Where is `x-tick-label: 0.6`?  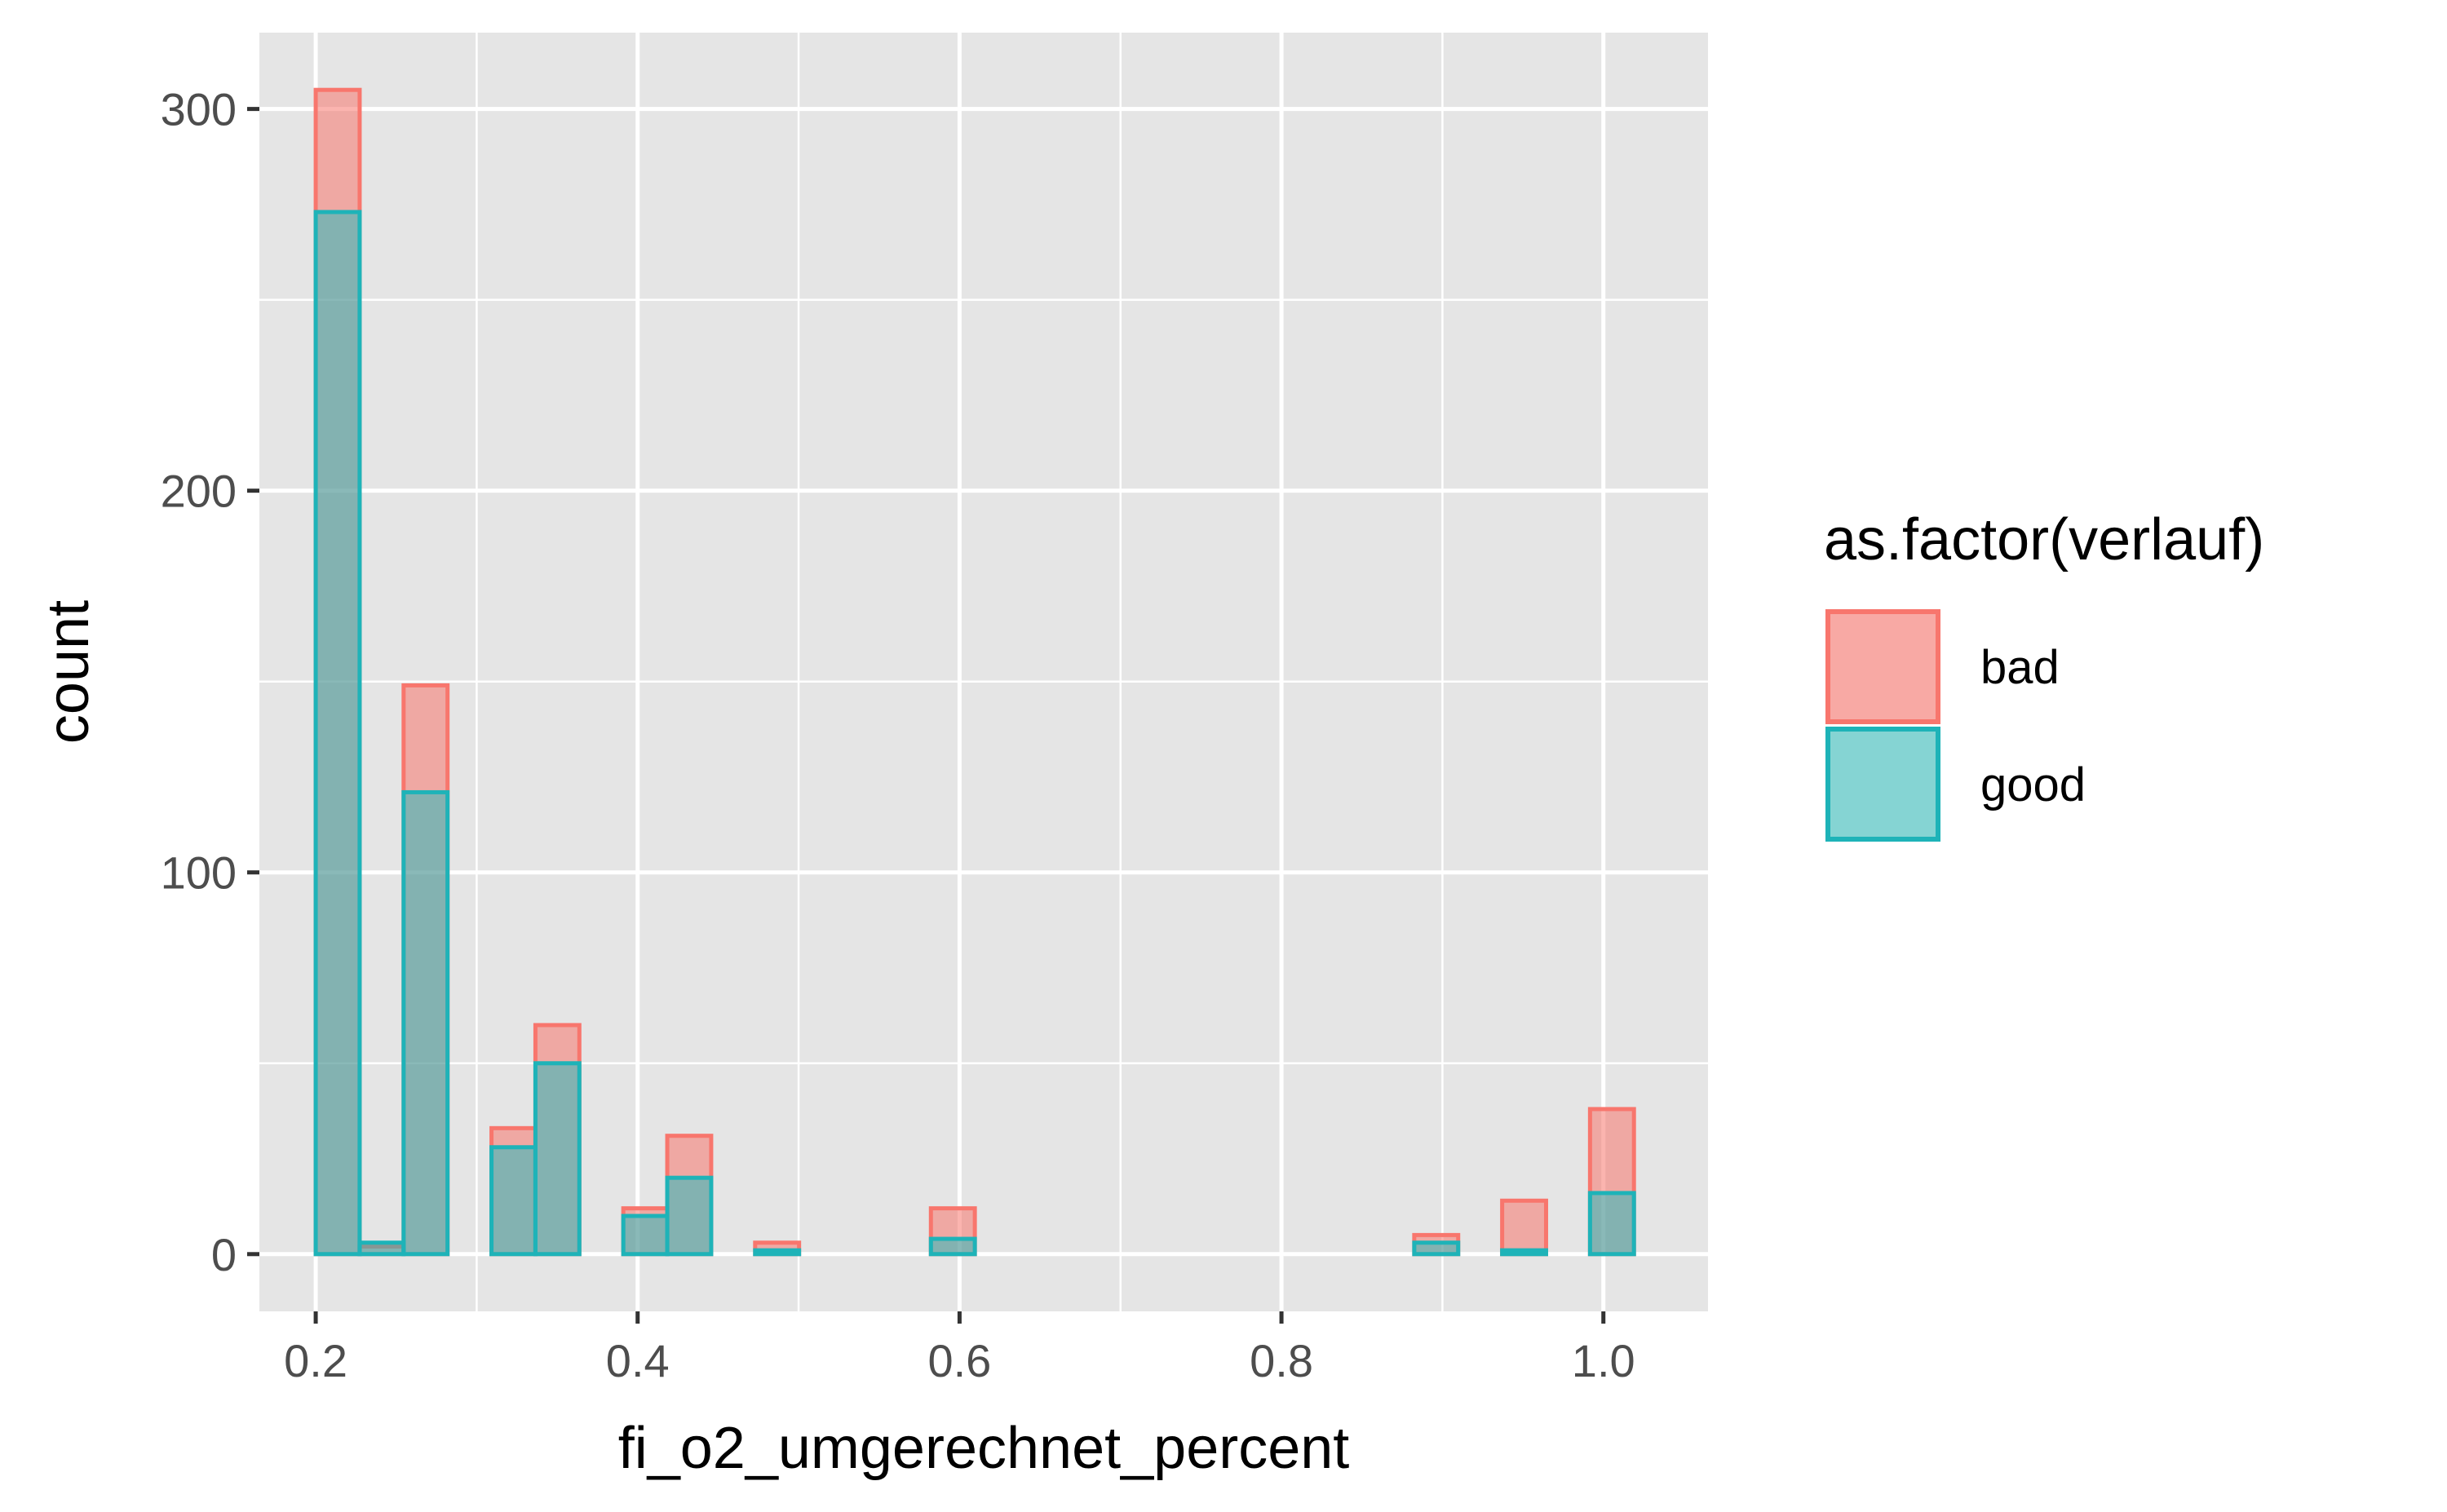 x-tick-label: 0.6 is located at coordinates (959, 1360).